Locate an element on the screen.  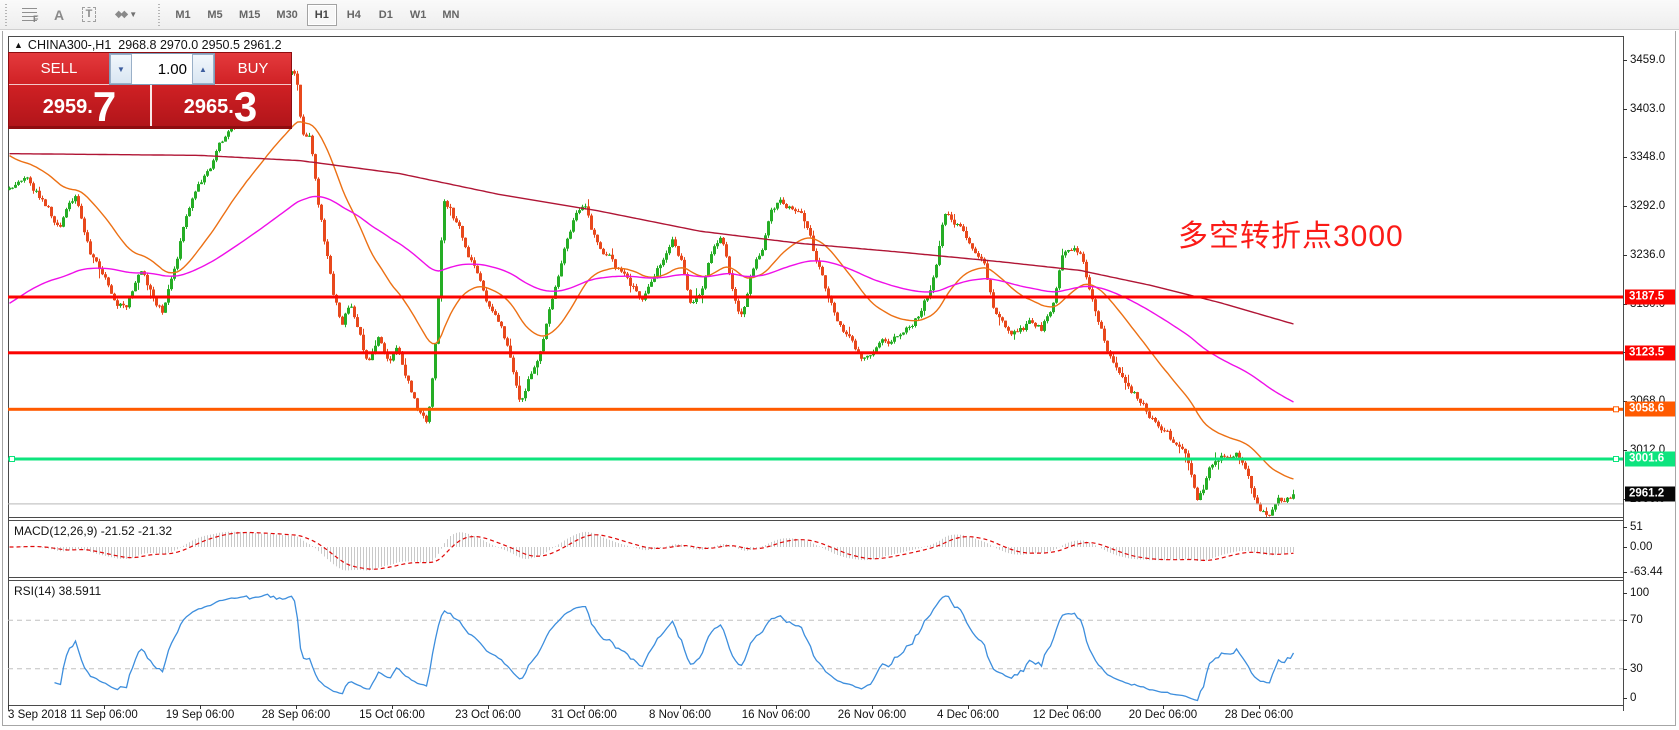
fibonacci-icon: F is located at coordinates (30, 16).